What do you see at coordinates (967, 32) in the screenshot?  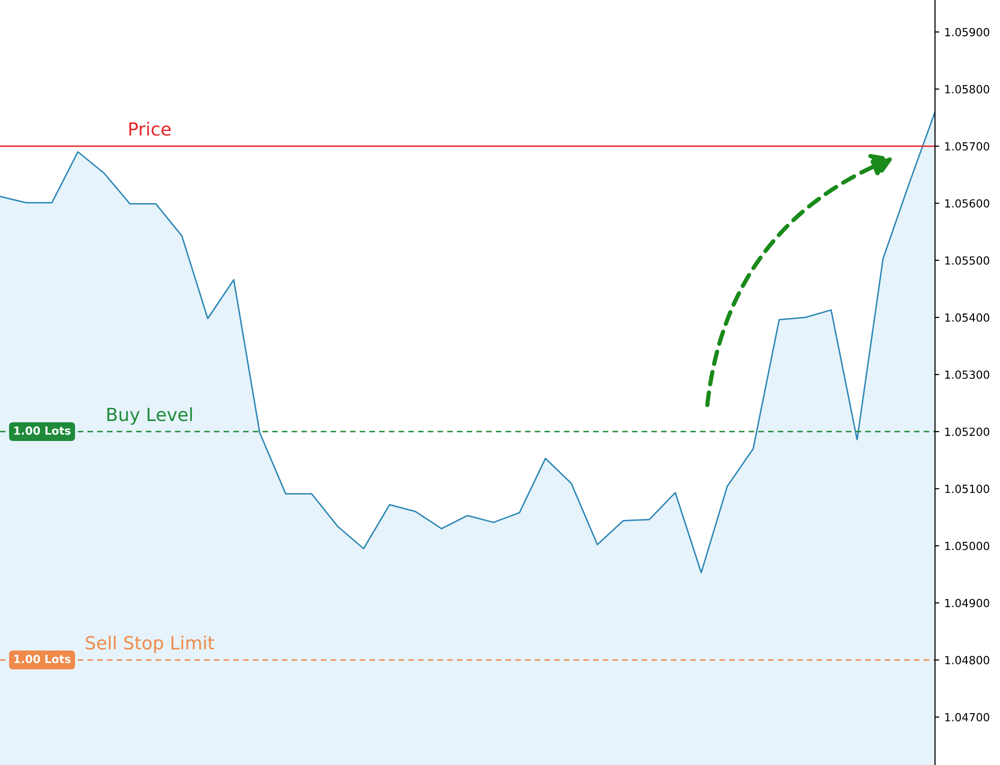 I see `y-tick-label: 1.05900` at bounding box center [967, 32].